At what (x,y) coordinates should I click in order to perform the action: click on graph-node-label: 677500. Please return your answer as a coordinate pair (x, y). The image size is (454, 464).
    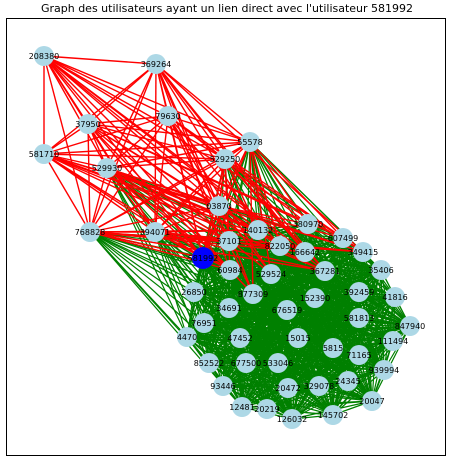
    Looking at the image, I should click on (246, 363).